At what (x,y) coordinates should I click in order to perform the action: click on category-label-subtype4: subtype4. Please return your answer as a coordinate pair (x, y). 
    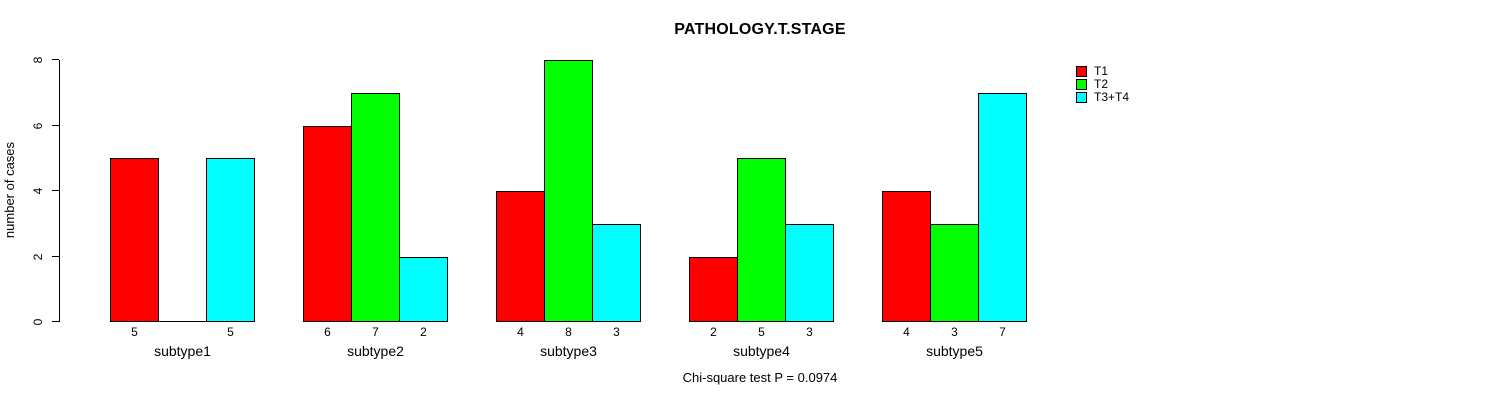
    Looking at the image, I should click on (761, 351).